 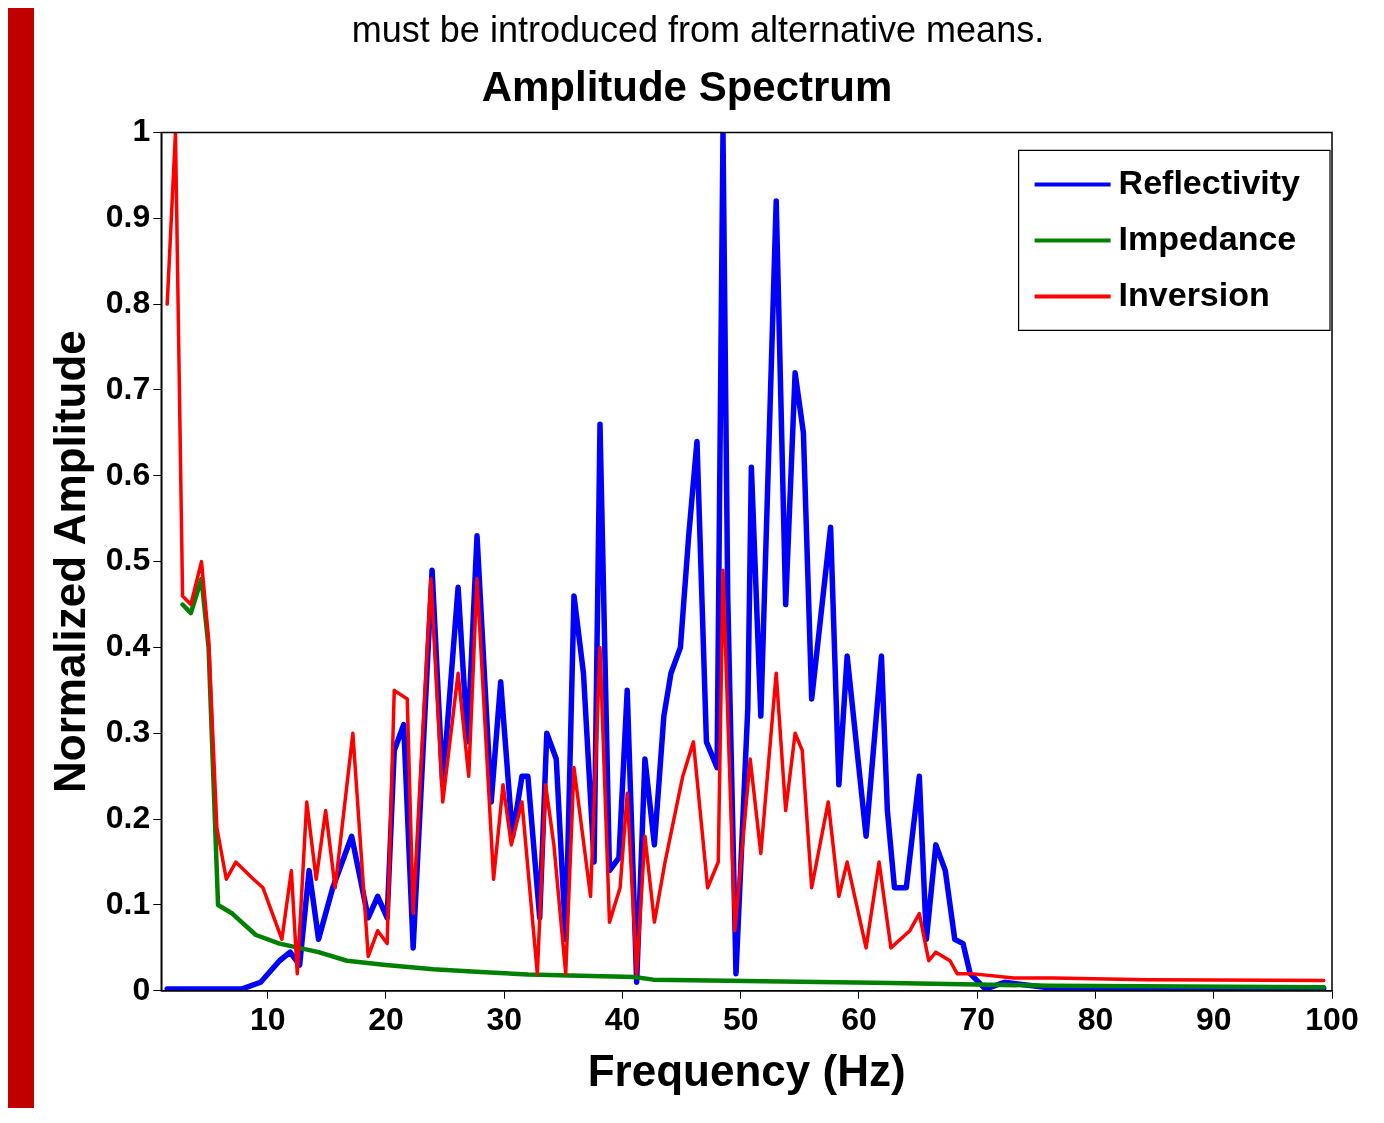 What do you see at coordinates (1207, 237) in the screenshot?
I see `legend-label: Impedance` at bounding box center [1207, 237].